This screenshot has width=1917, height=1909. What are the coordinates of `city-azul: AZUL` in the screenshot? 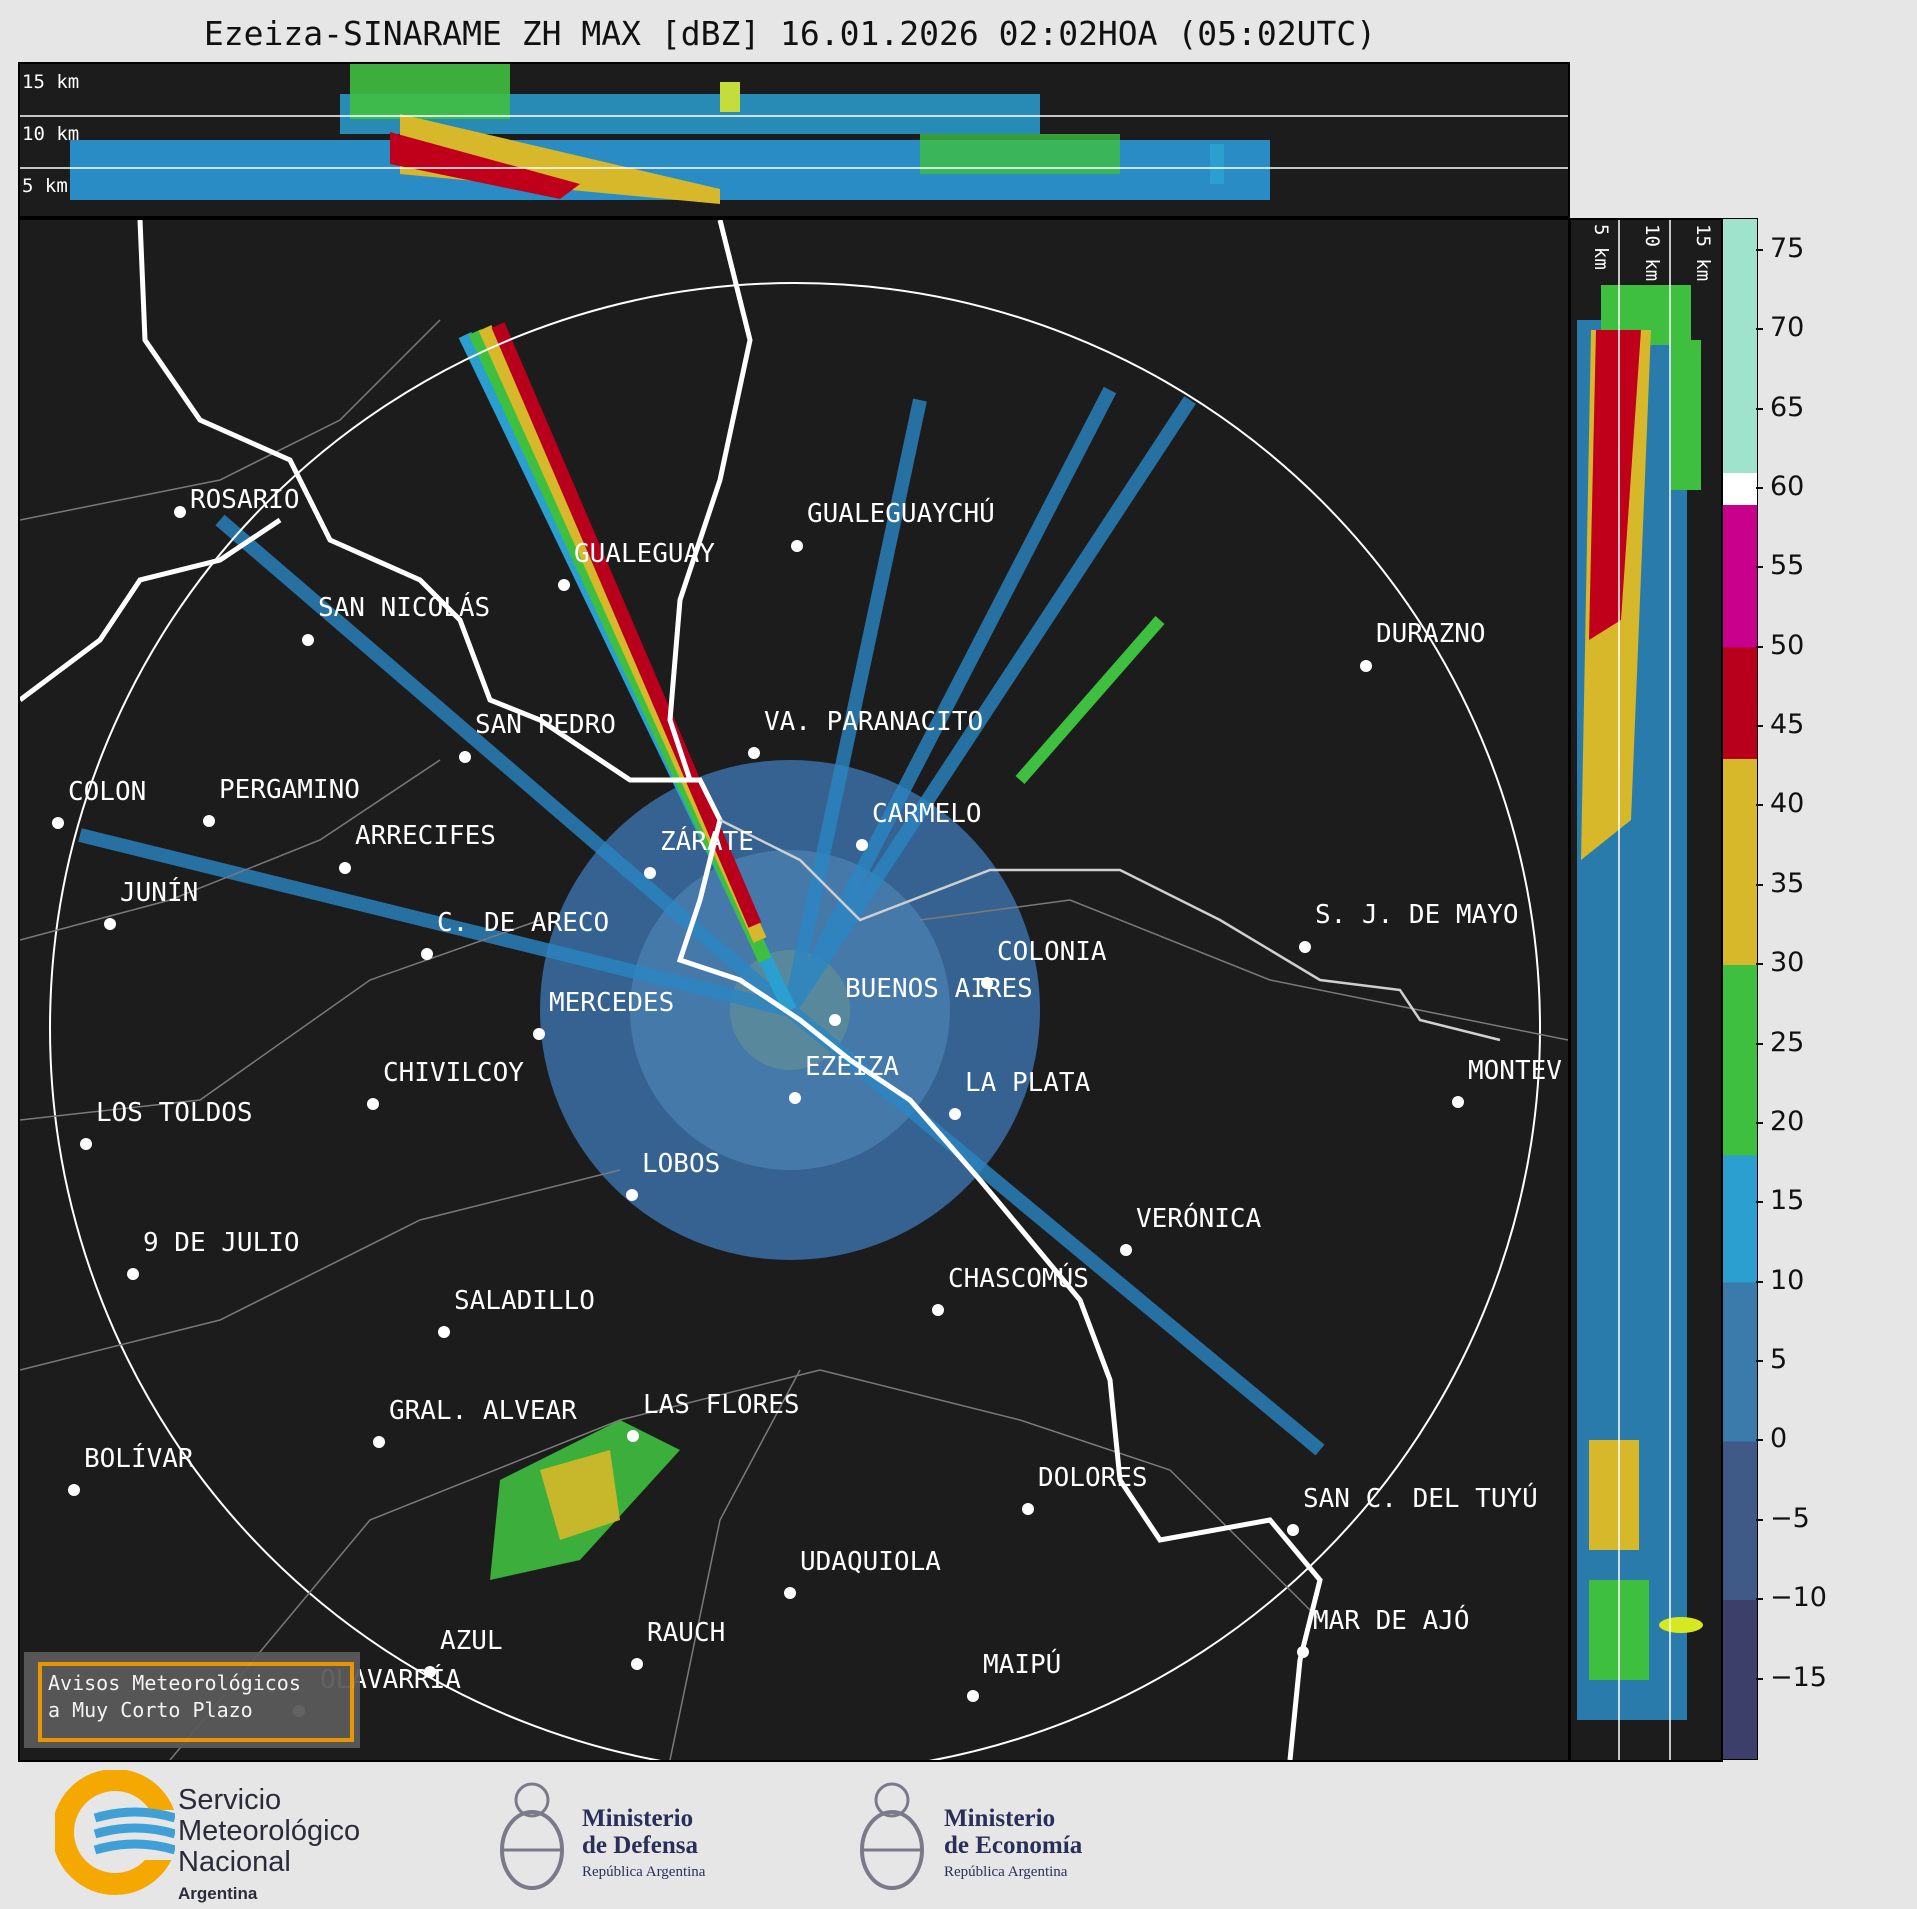 It's located at (471, 1641).